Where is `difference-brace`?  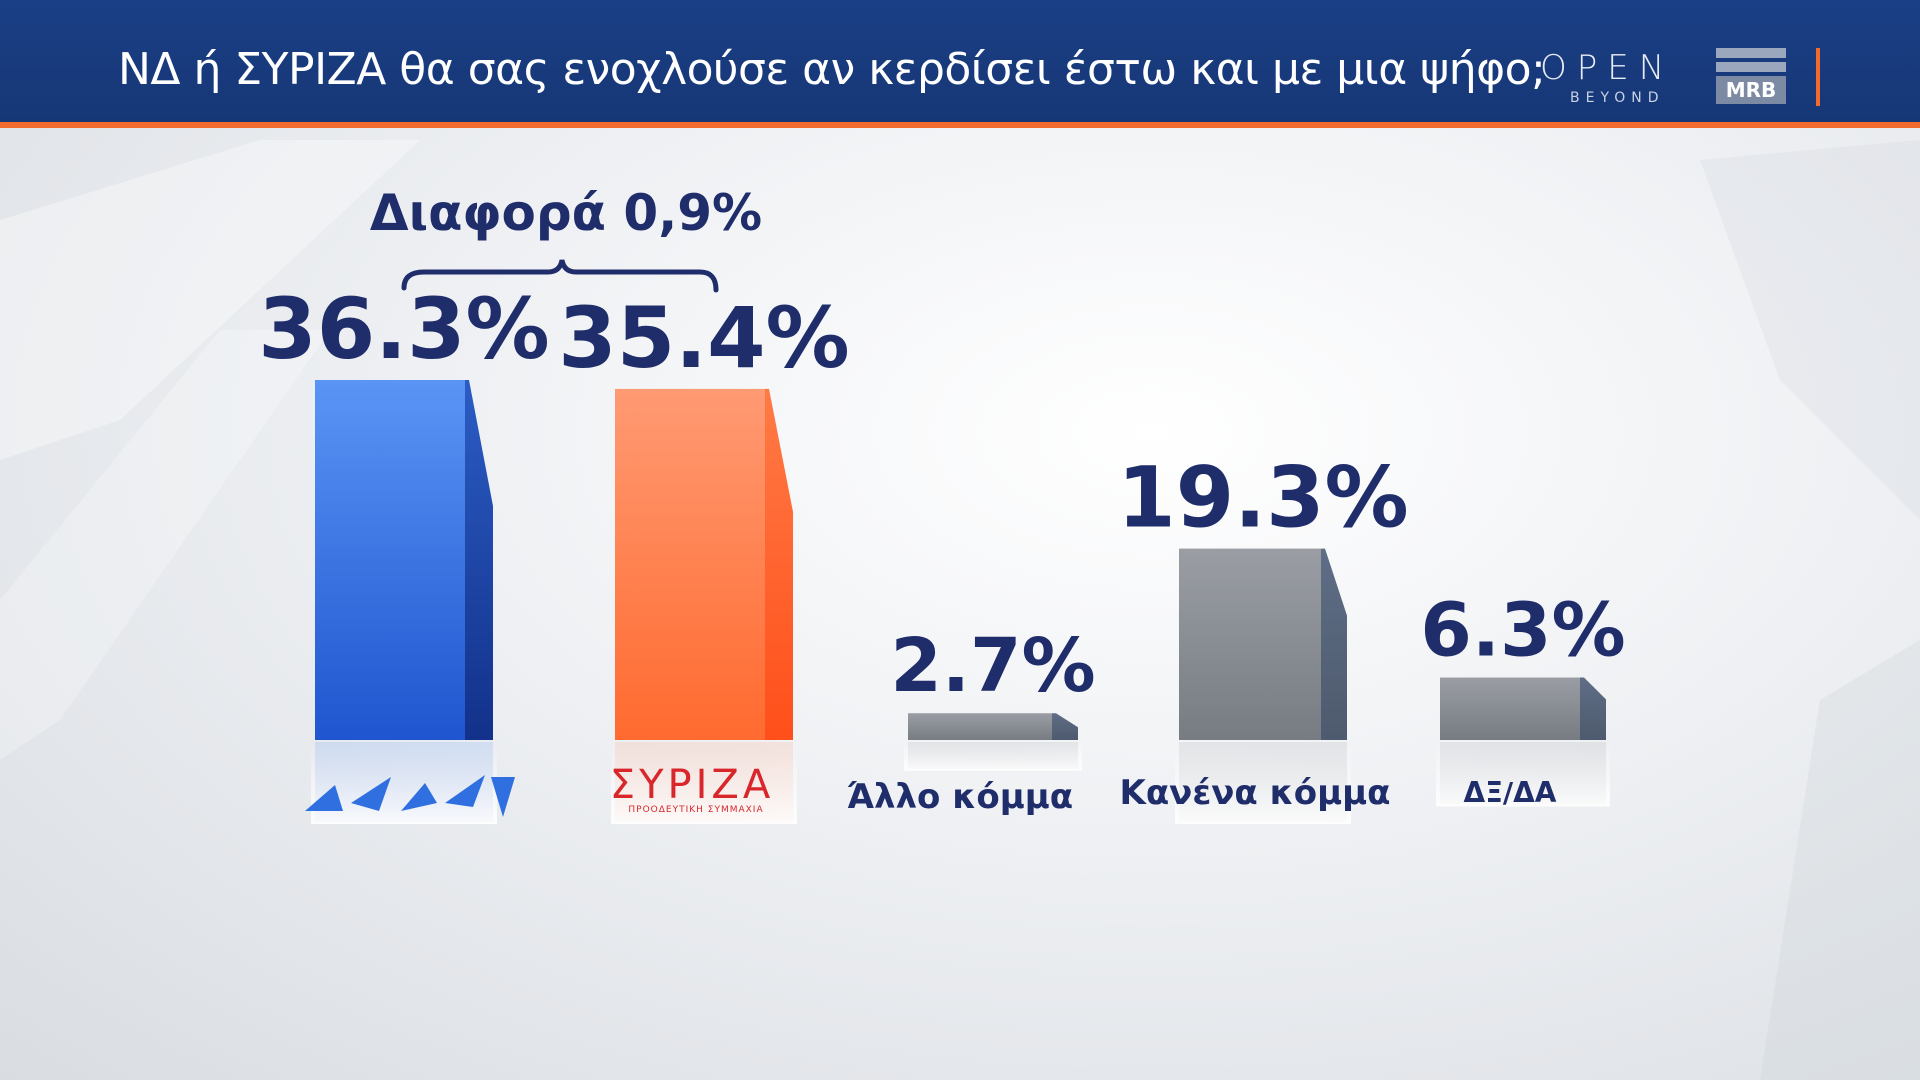 difference-brace is located at coordinates (560, 276).